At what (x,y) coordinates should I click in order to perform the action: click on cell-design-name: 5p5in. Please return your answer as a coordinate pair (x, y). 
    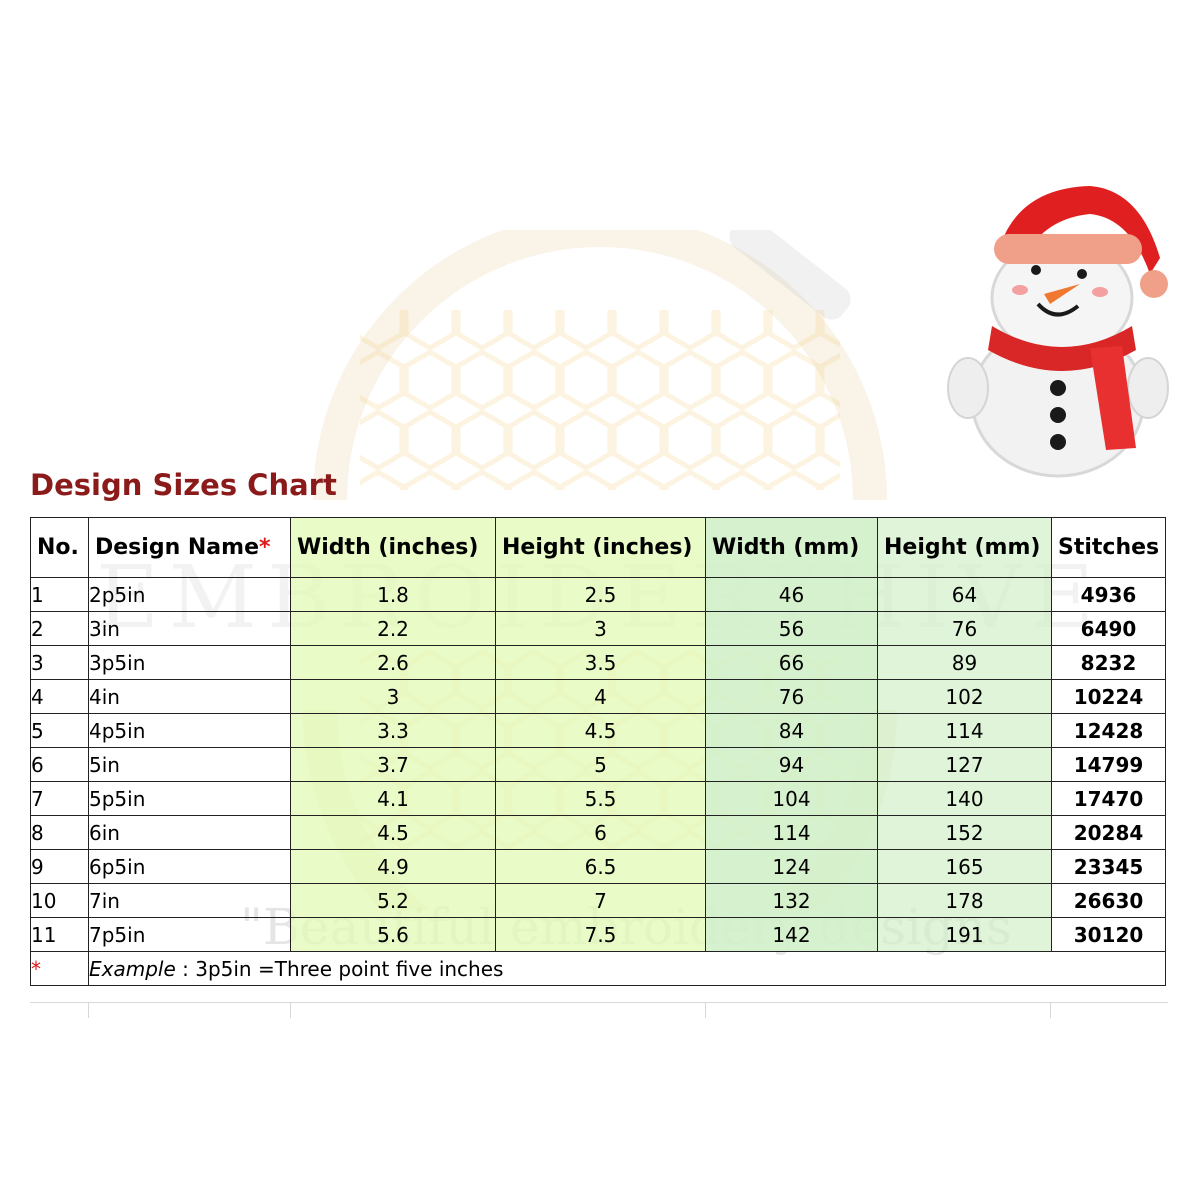
    Looking at the image, I should click on (190, 799).